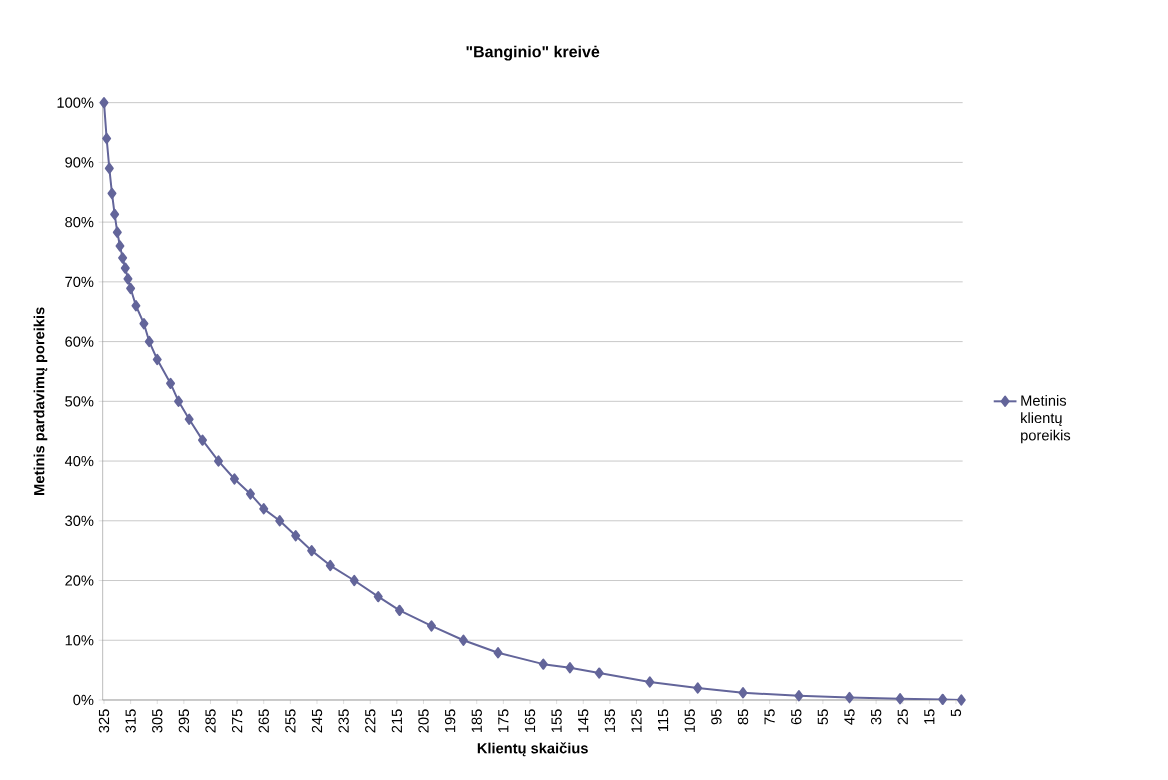  I want to click on x-tick-label: 35, so click(876, 717).